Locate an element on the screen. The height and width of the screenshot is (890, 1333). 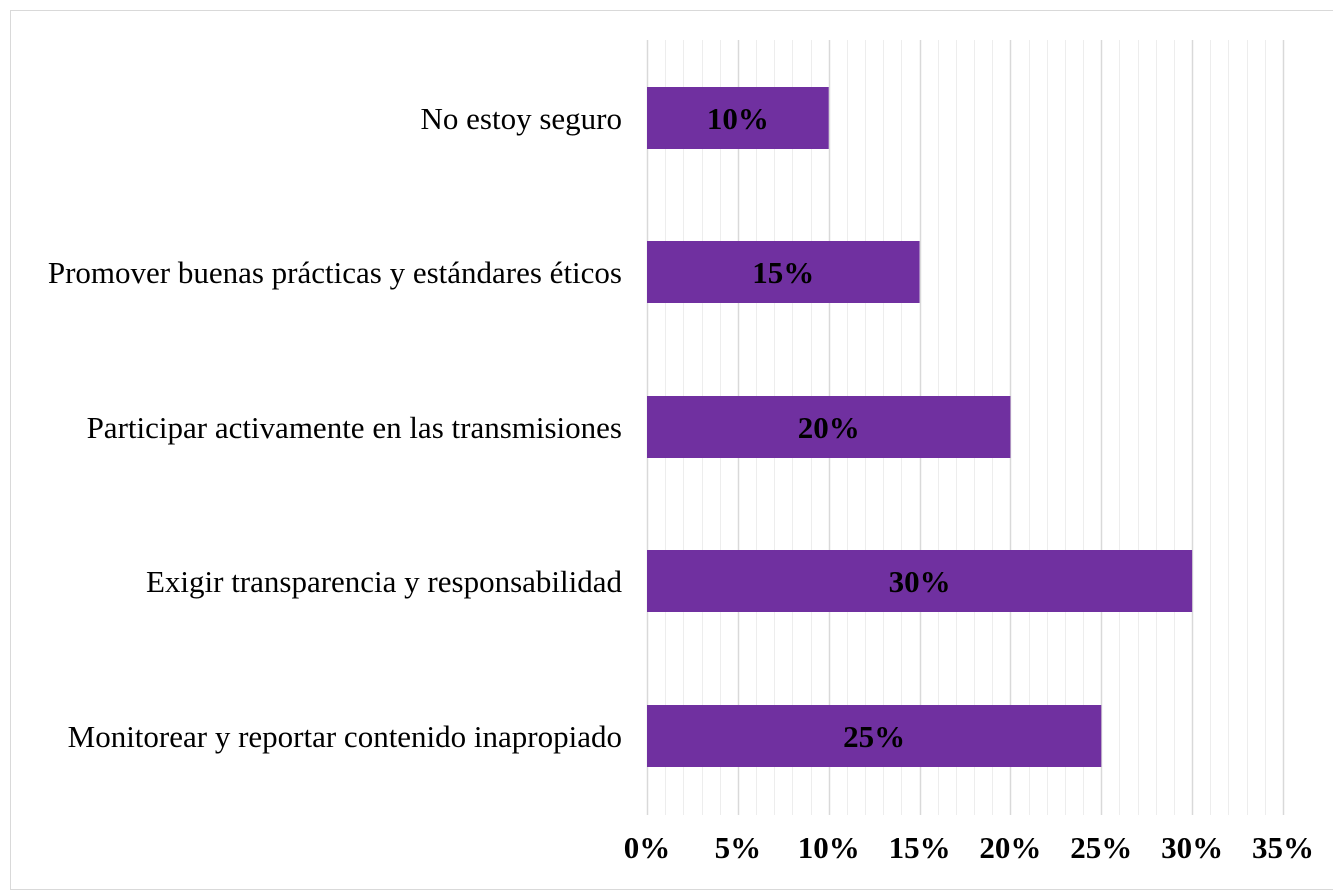
x-tick-label: 0% is located at coordinates (647, 847).